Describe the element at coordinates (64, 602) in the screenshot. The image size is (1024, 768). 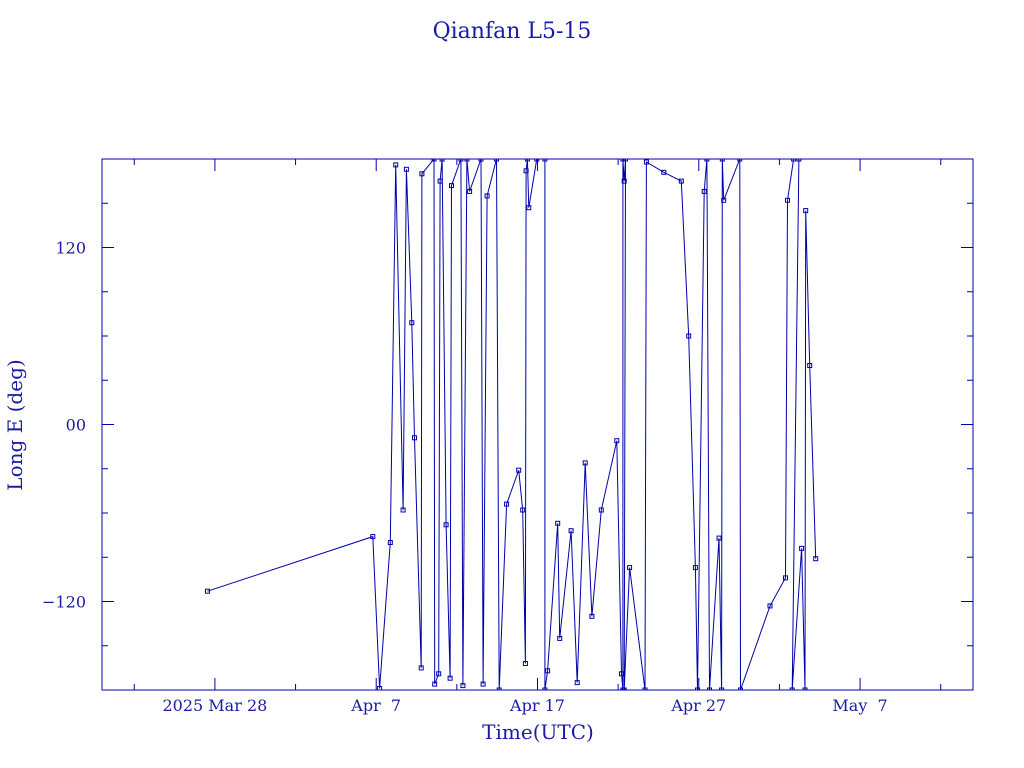
I see `y-tick-label: −120` at that location.